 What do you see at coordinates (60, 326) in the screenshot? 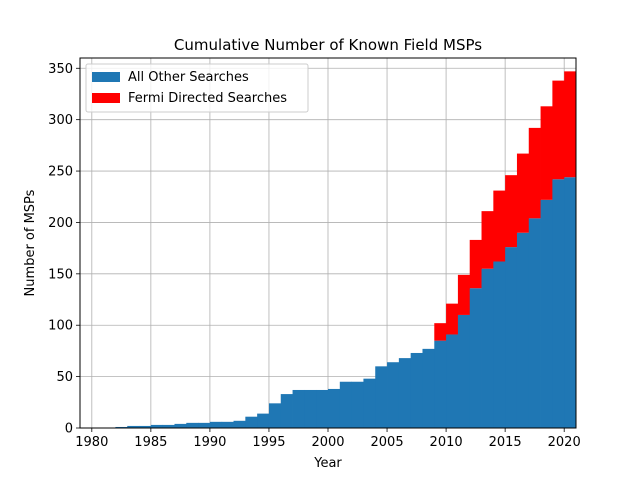
I see `y-tick-label: 100` at bounding box center [60, 326].